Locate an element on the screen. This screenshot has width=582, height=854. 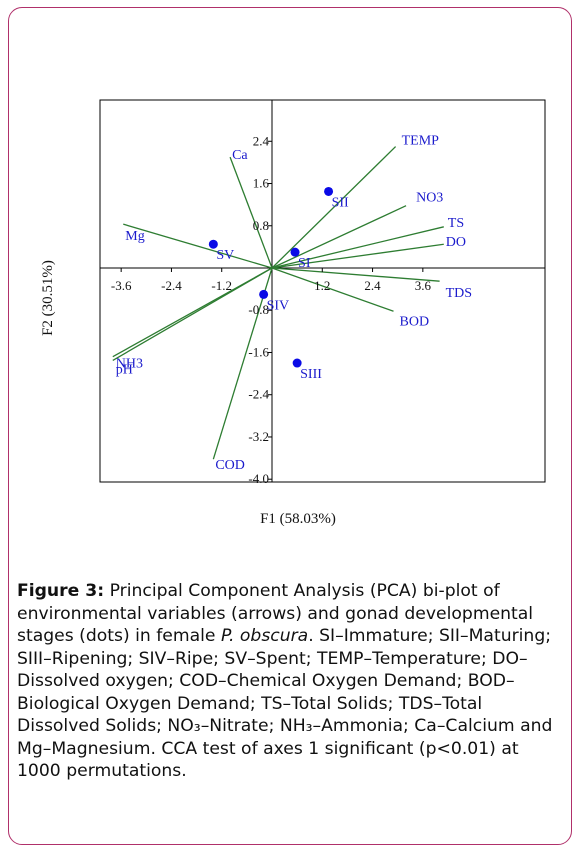
variable-label: NH3 is located at coordinates (129, 364).